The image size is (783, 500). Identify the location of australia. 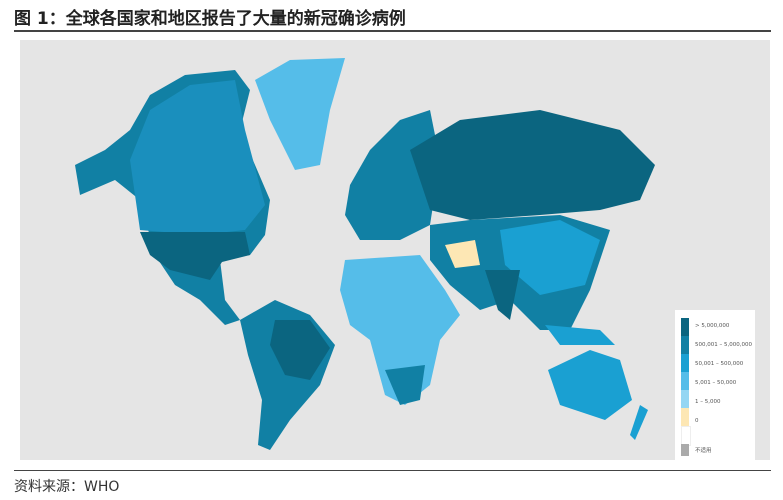
(590, 385).